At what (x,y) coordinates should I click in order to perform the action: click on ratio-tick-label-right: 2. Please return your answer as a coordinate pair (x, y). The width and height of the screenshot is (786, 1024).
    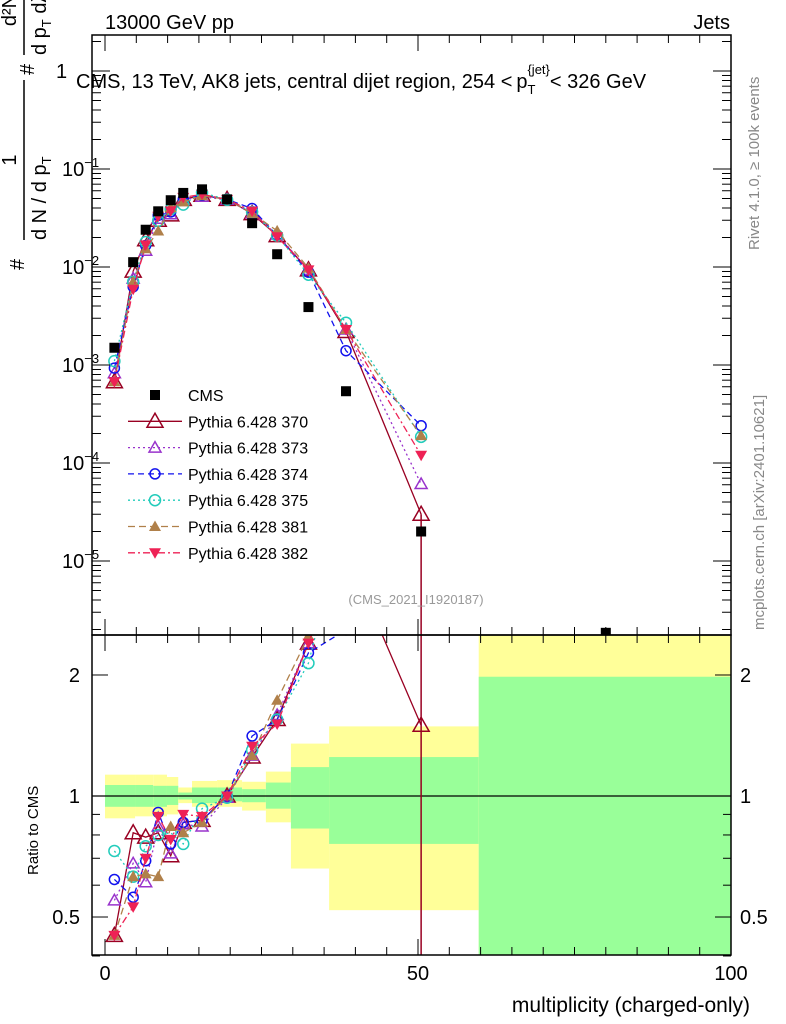
    Looking at the image, I should click on (745, 676).